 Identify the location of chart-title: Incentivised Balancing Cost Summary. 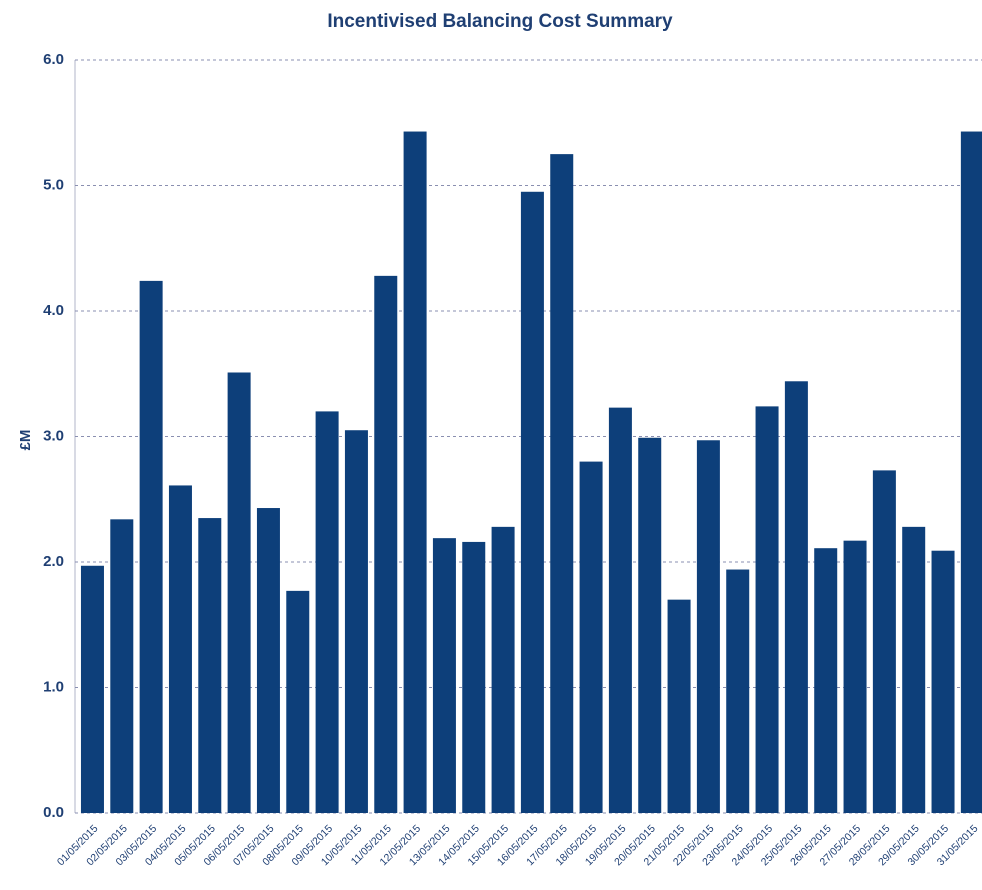
(500, 21).